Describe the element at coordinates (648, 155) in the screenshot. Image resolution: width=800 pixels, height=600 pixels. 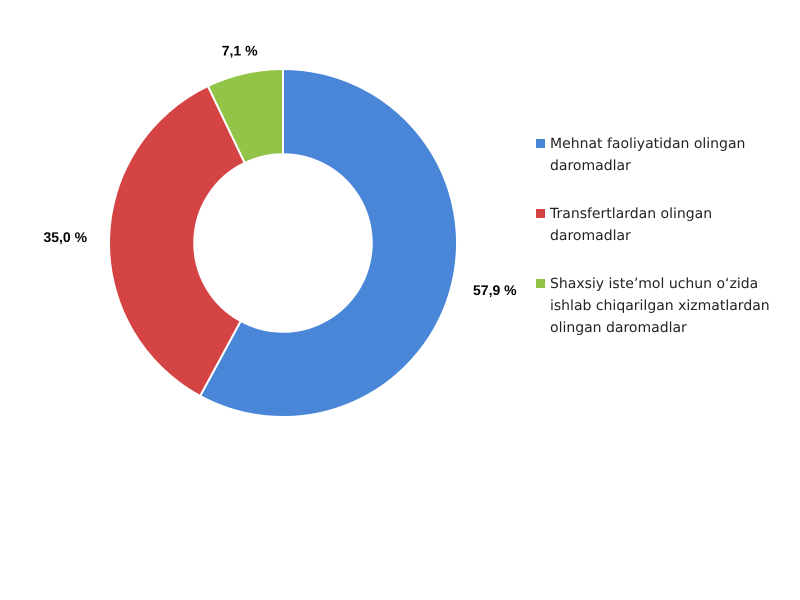
I see `legend-label: Mehnat faoliyatidan olingan daromadlar` at that location.